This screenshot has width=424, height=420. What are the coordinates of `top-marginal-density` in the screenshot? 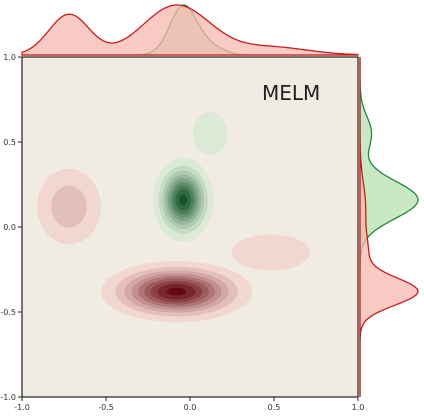 It's located at (190, 30).